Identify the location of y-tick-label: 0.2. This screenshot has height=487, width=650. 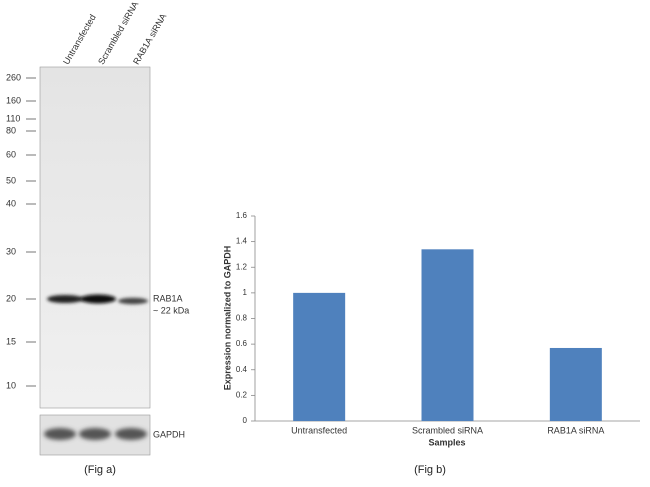
(242, 394).